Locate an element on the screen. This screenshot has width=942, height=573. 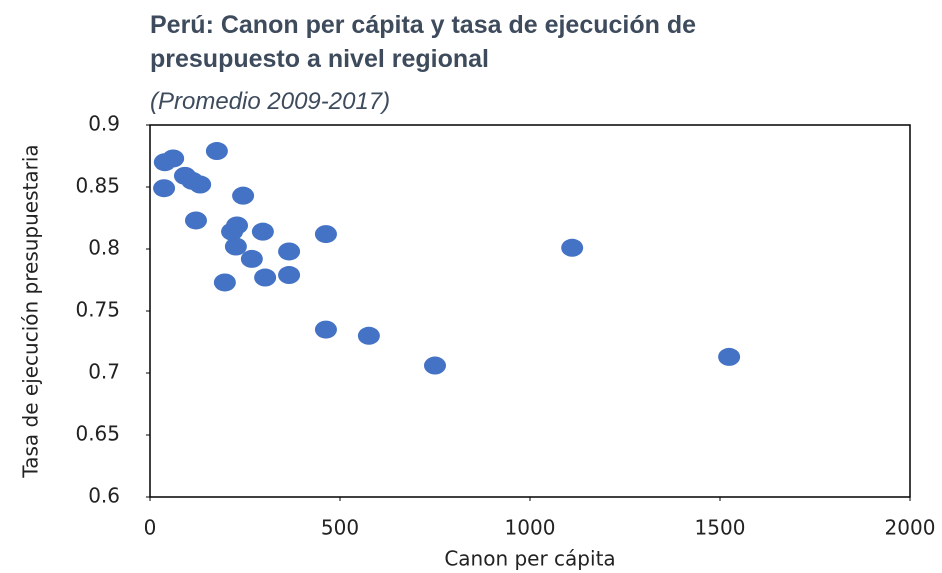
x-axis-label: Canon per cápita is located at coordinates (529, 559).